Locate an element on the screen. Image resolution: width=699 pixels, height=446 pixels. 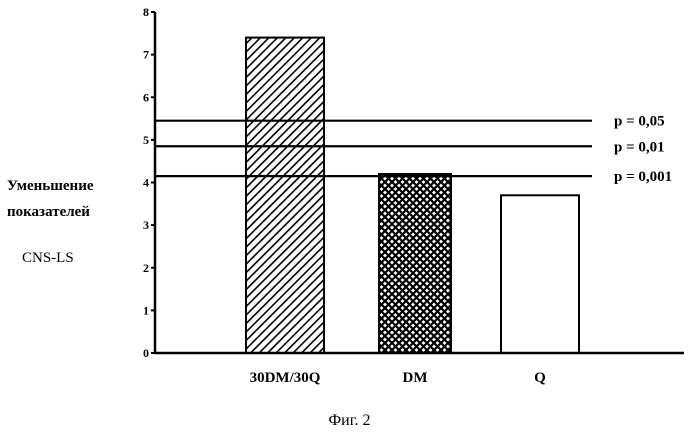
y-tick-label: 8 is located at coordinates (146, 12).